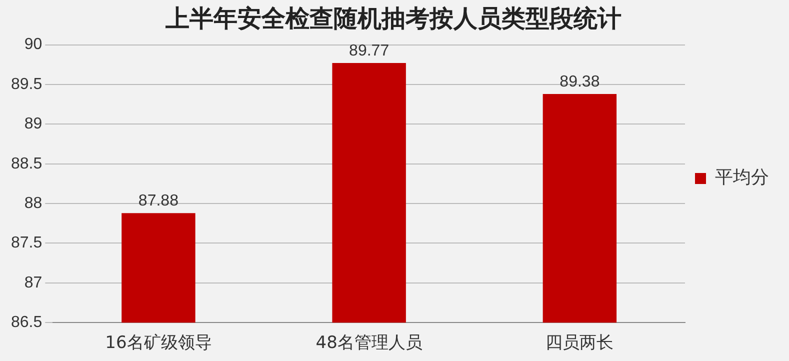 This screenshot has width=789, height=361. Describe the element at coordinates (33, 45) in the screenshot. I see `y-tick-label: 90` at that location.